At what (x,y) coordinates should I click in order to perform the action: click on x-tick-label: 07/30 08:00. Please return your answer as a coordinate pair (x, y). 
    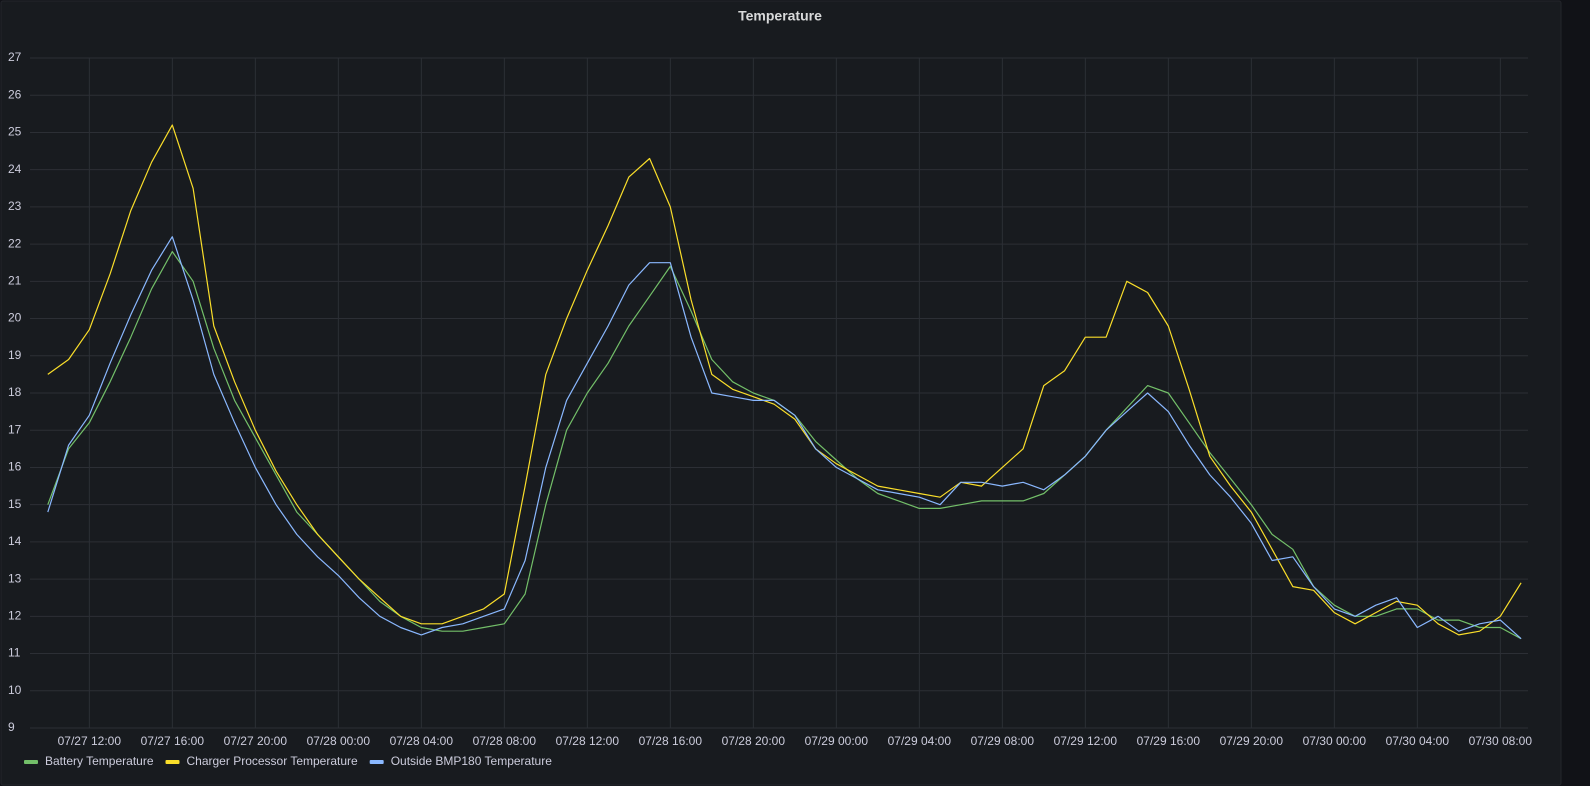
    Looking at the image, I should click on (1501, 741).